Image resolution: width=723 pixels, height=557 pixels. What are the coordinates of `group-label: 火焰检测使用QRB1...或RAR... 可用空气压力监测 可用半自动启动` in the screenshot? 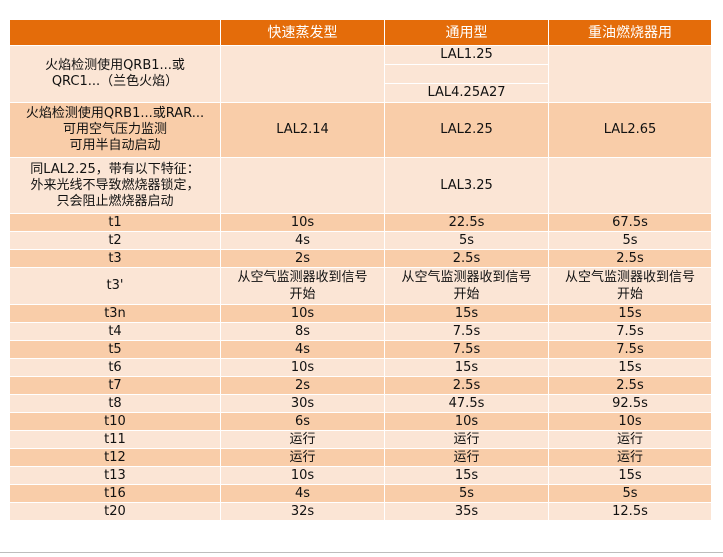 It's located at (115, 130).